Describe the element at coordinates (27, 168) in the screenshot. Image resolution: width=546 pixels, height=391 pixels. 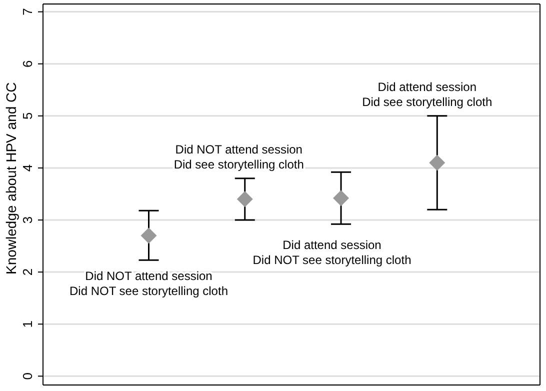
I see `y-tick-label: 4` at that location.